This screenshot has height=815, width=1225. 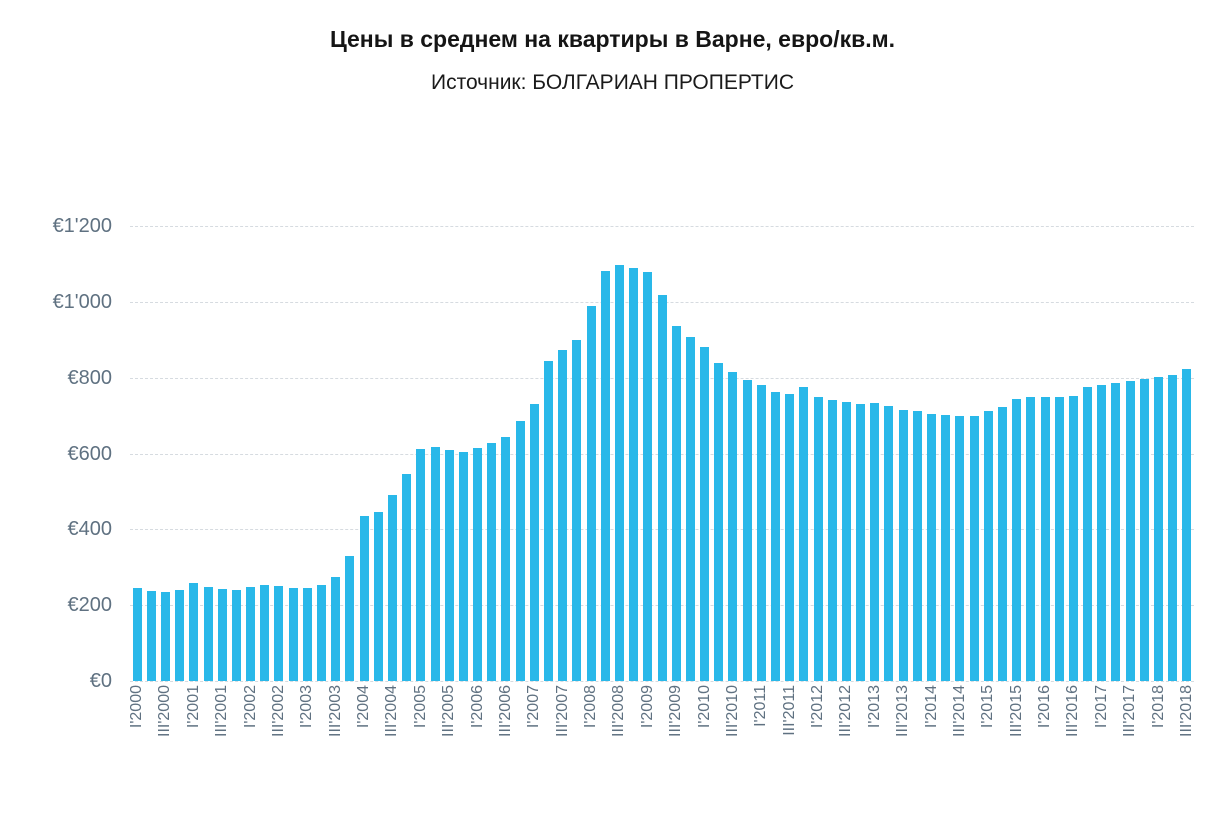 What do you see at coordinates (90, 377) in the screenshot?
I see `y-axis-label: €800` at bounding box center [90, 377].